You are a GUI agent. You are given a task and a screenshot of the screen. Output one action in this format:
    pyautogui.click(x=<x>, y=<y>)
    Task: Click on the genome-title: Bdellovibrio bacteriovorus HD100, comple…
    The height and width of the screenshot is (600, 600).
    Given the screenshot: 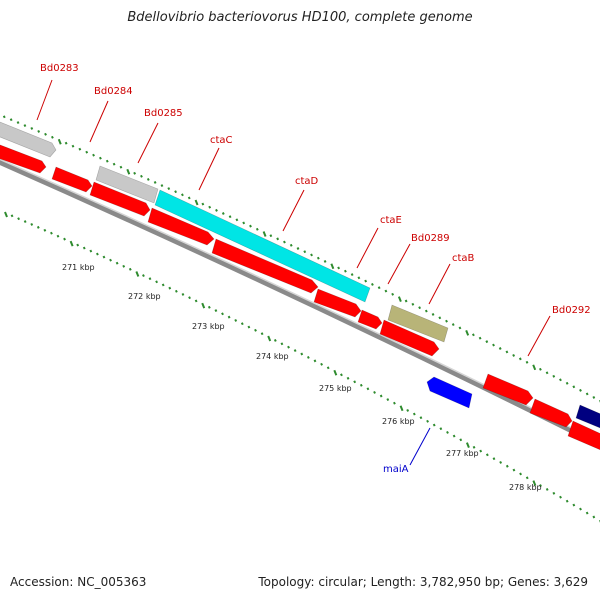 What is the action you would take?
    pyautogui.click(x=300, y=17)
    